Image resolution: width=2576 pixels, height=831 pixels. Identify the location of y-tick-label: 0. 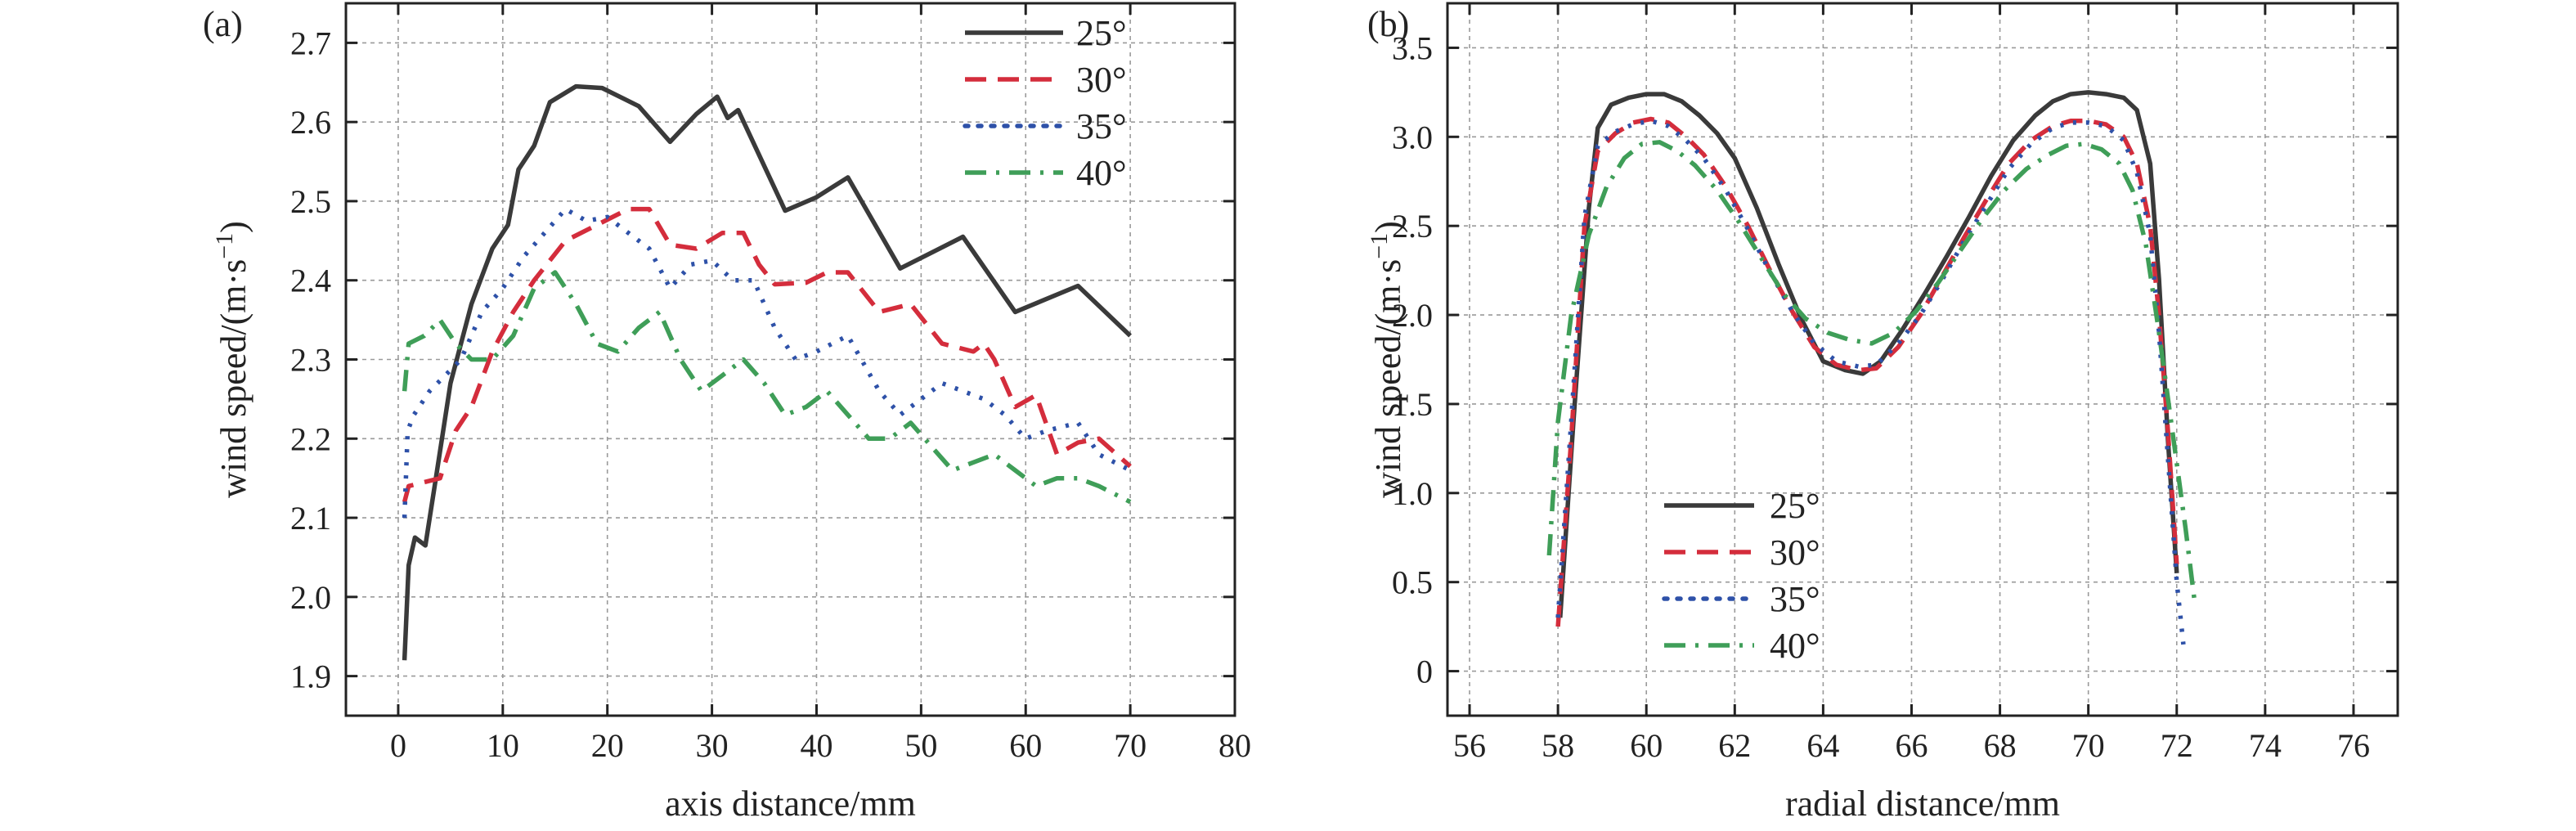
(1424, 672).